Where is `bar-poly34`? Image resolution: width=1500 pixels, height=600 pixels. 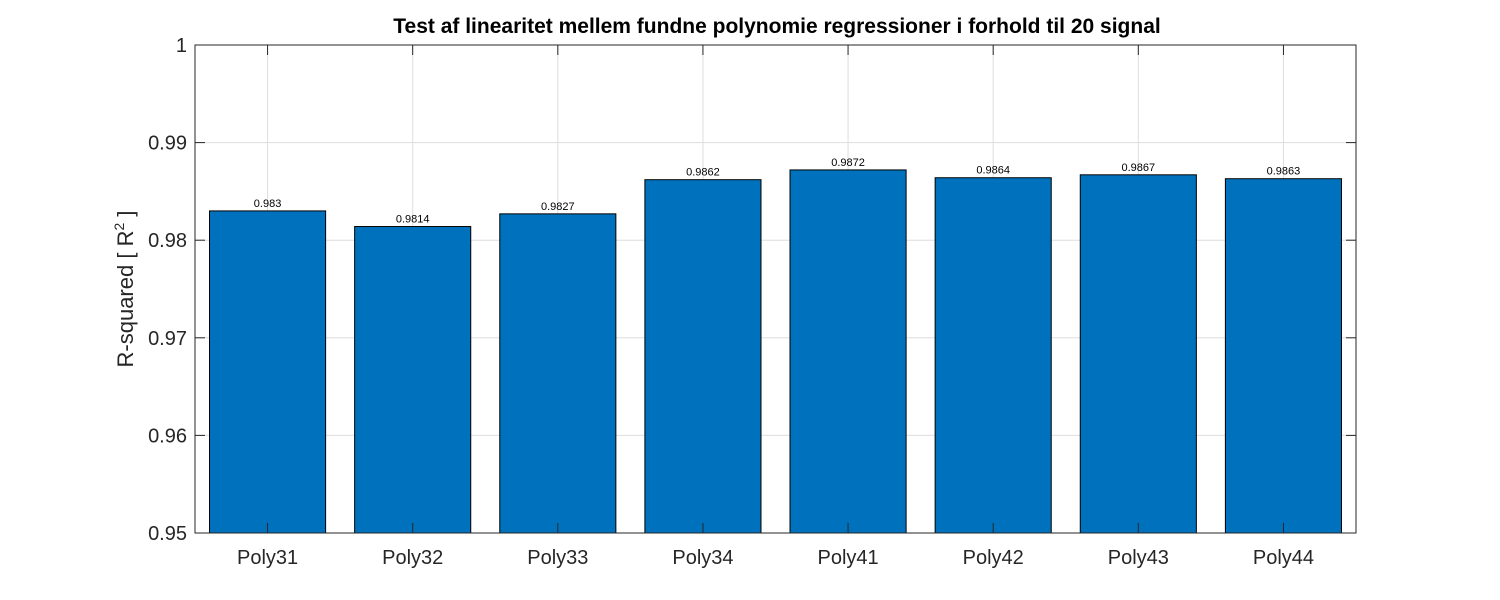 bar-poly34 is located at coordinates (703, 356).